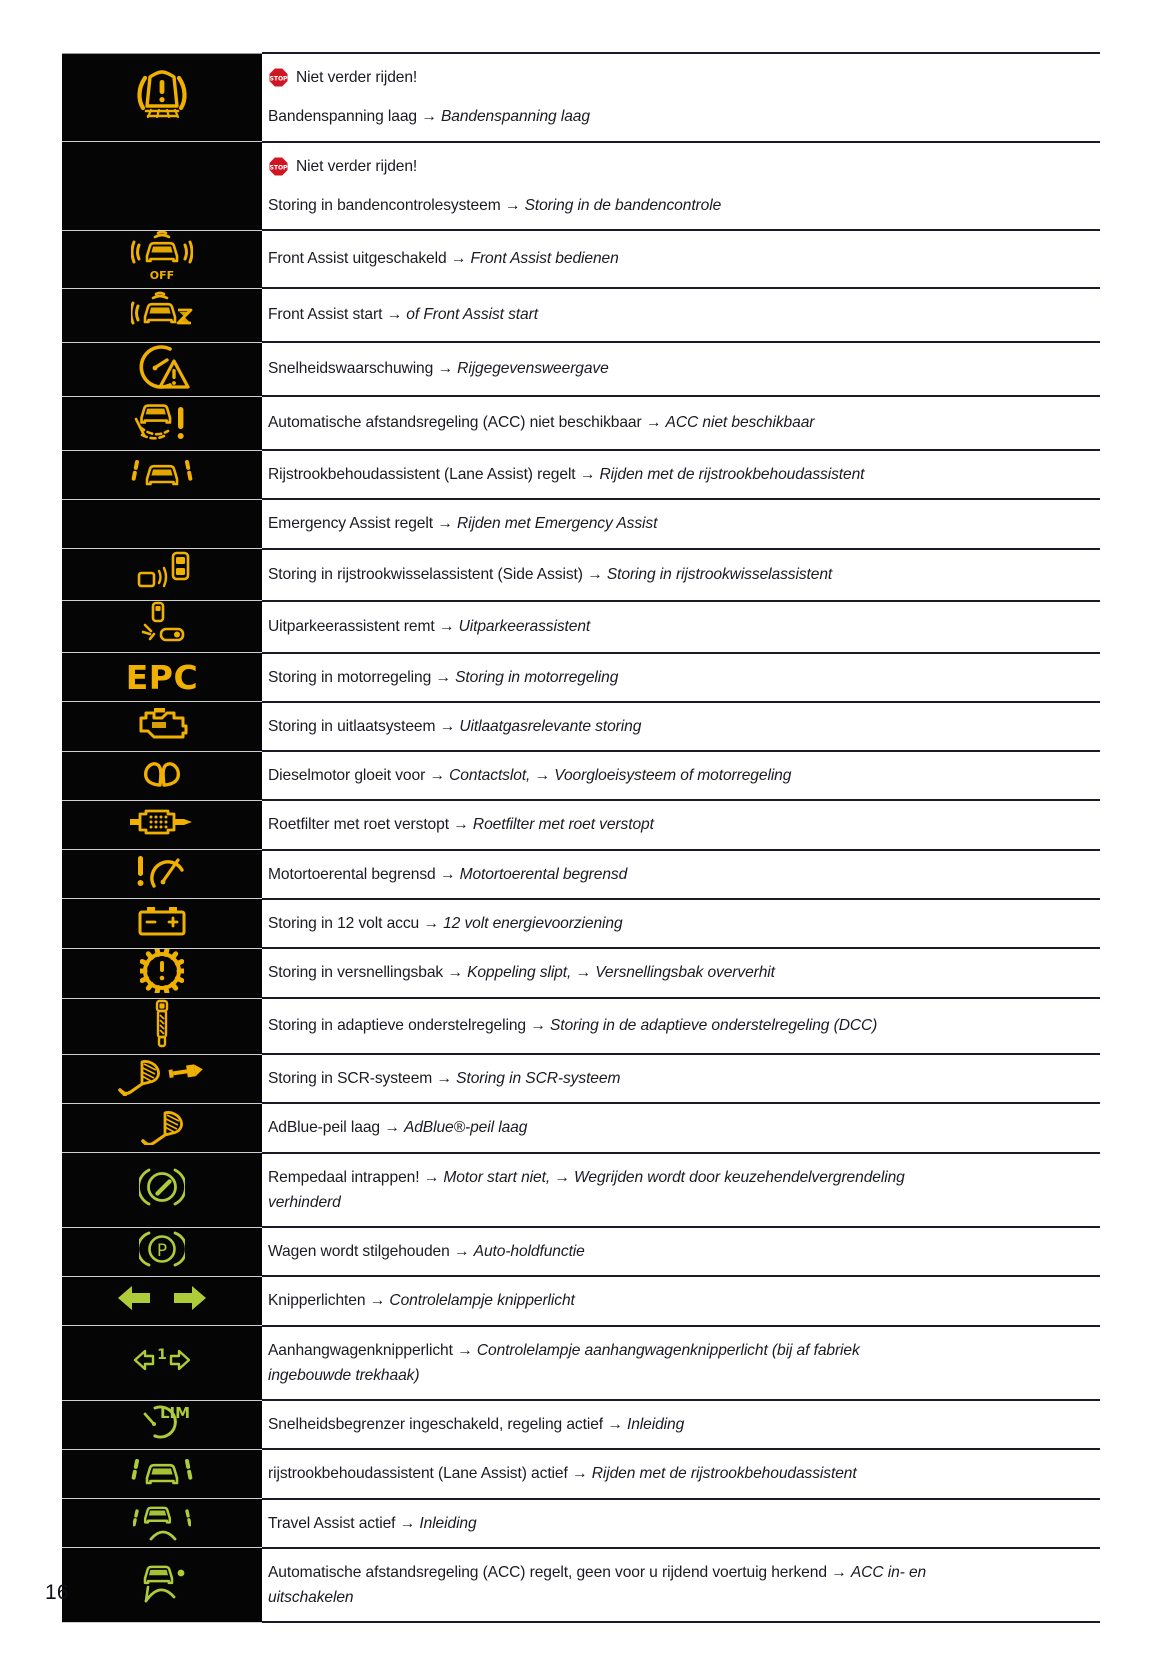 The height and width of the screenshot is (1653, 1165). I want to click on auto-hold-icon: P, so click(162, 1249).